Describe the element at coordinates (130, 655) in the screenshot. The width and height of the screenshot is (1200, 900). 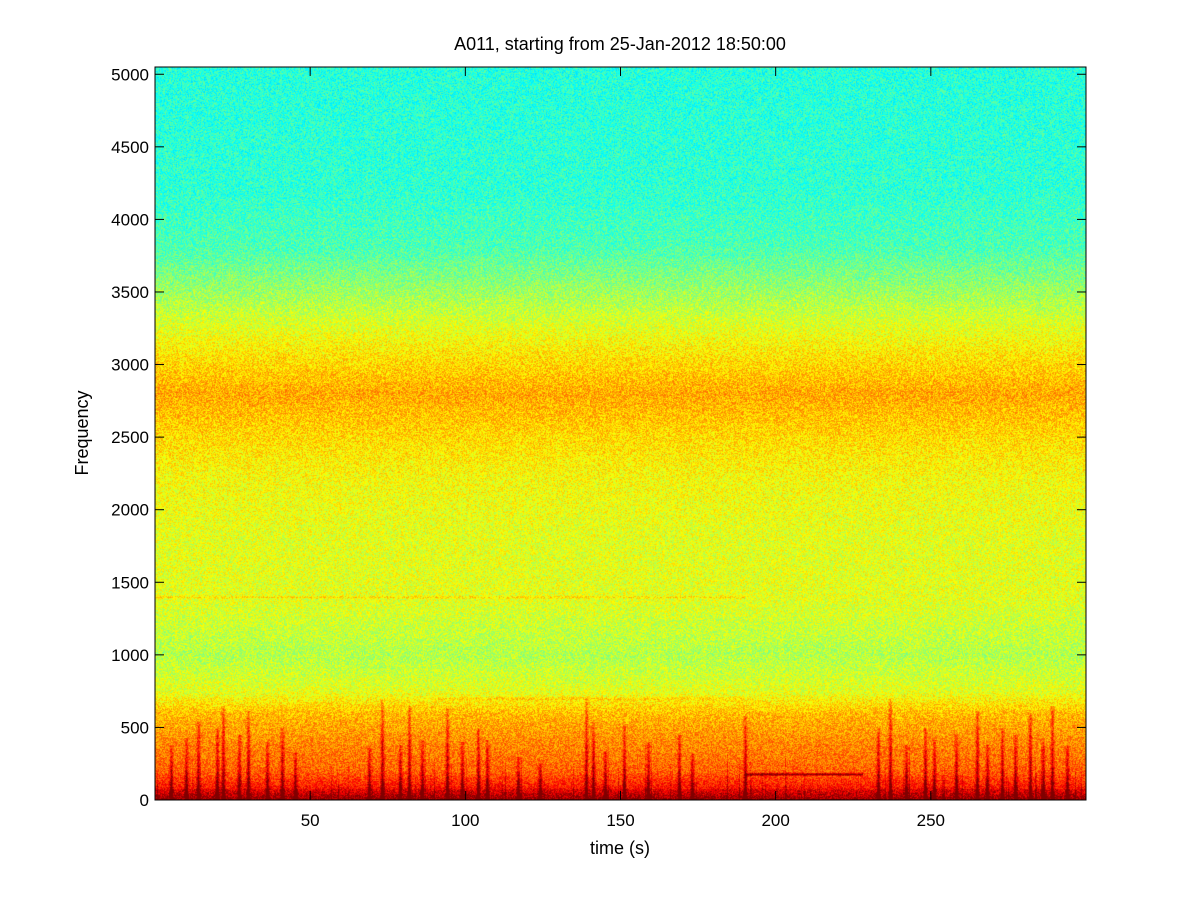
I see `y-tick-label: 1000` at that location.